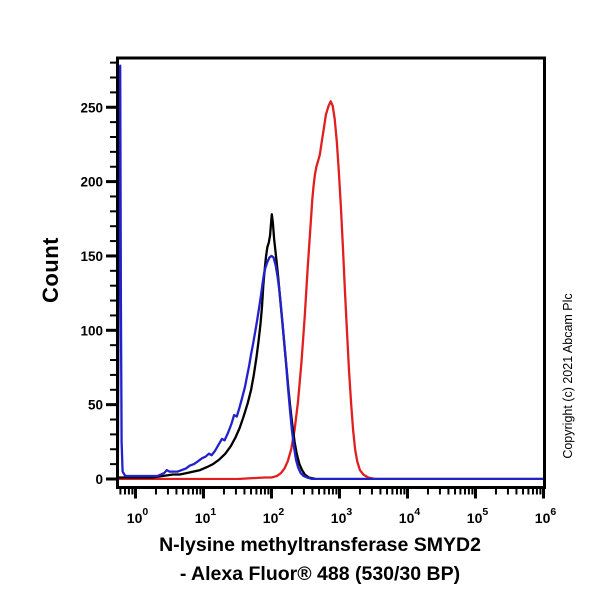 The height and width of the screenshot is (600, 600). Describe the element at coordinates (206, 516) in the screenshot. I see `x-tick-label: 10¹` at that location.